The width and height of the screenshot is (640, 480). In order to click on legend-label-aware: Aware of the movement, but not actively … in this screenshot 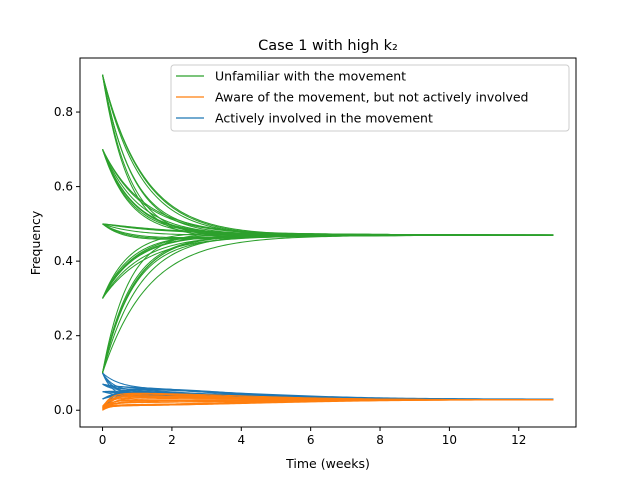, I will do `click(371, 97)`.